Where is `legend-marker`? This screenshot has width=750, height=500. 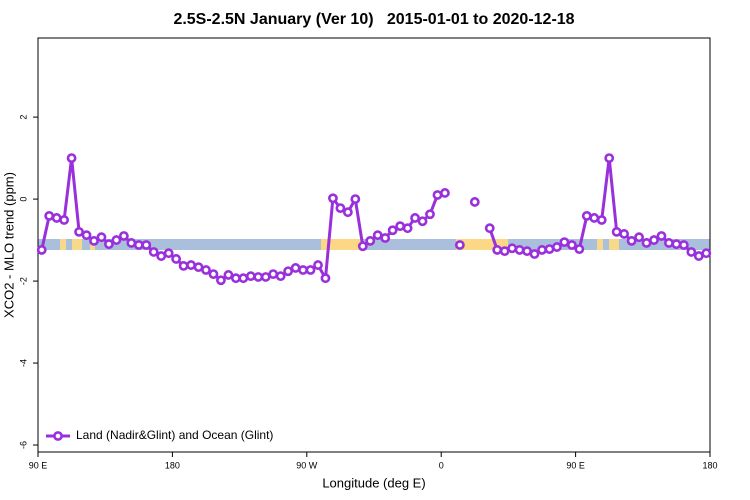
legend-marker is located at coordinates (58, 436).